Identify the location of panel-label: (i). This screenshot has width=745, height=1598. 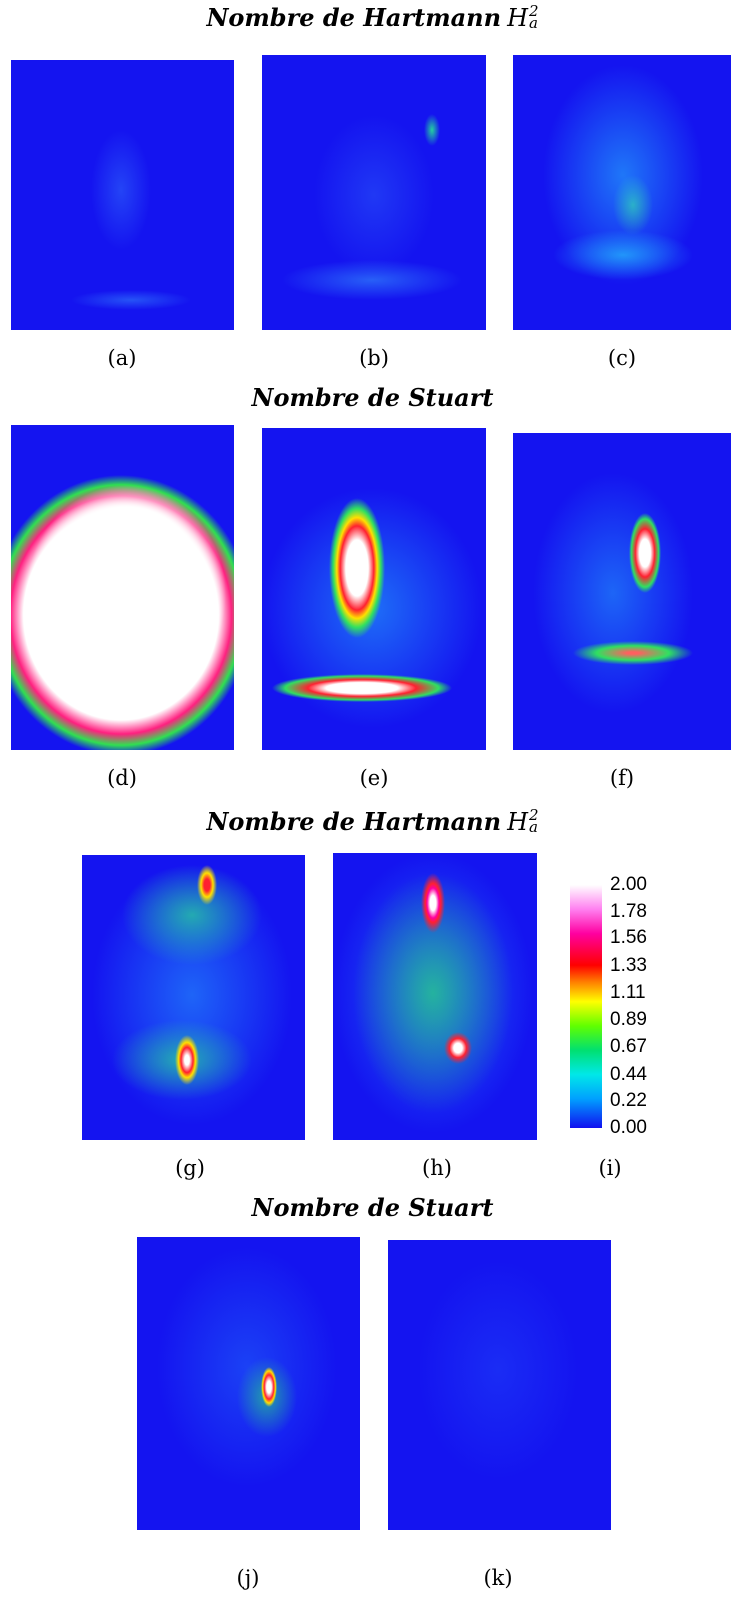
(610, 1168).